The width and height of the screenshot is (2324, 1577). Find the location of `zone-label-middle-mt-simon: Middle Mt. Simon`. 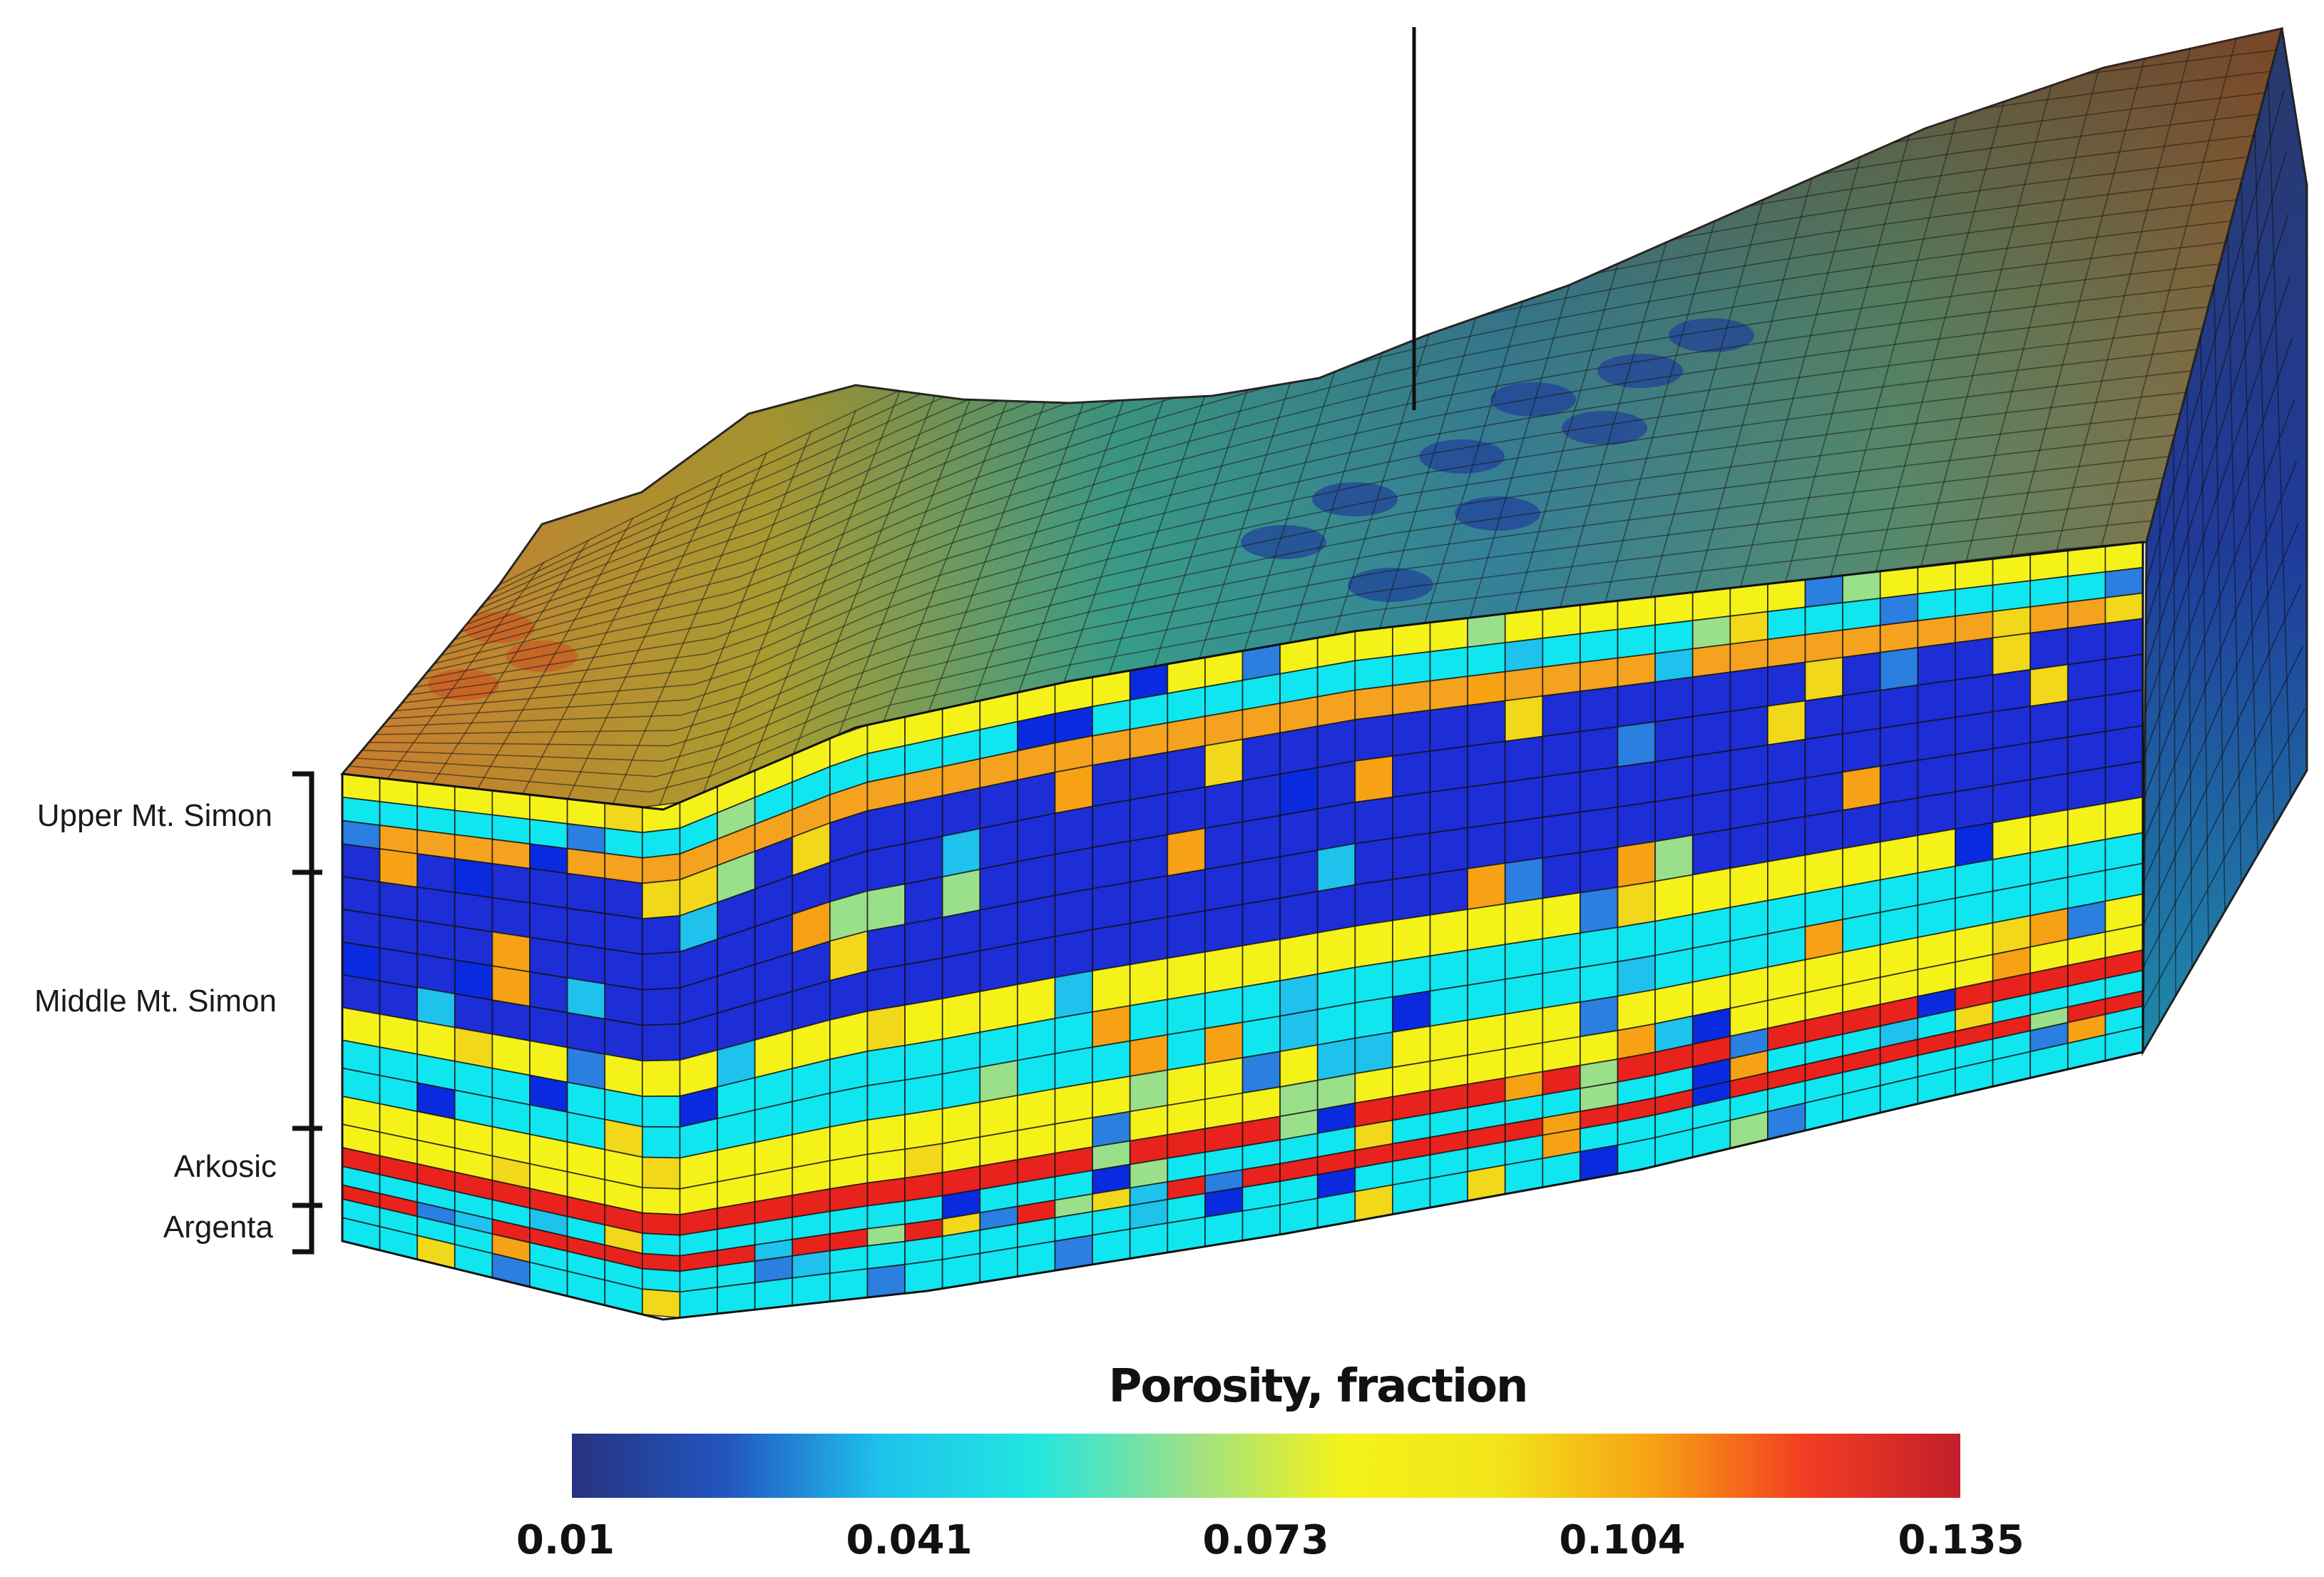

zone-label-middle-mt-simon: Middle Mt. Simon is located at coordinates (155, 1001).